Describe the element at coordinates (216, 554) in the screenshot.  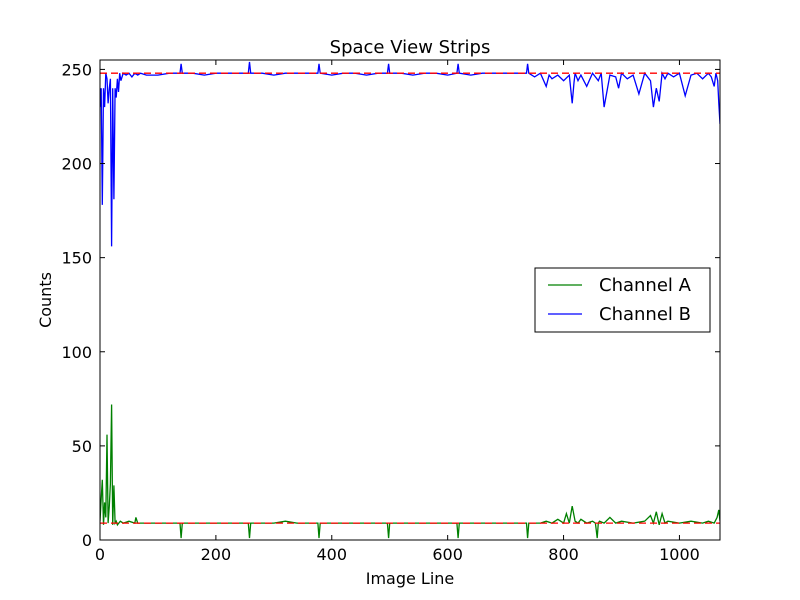
I see `x-tick-label: 200` at that location.